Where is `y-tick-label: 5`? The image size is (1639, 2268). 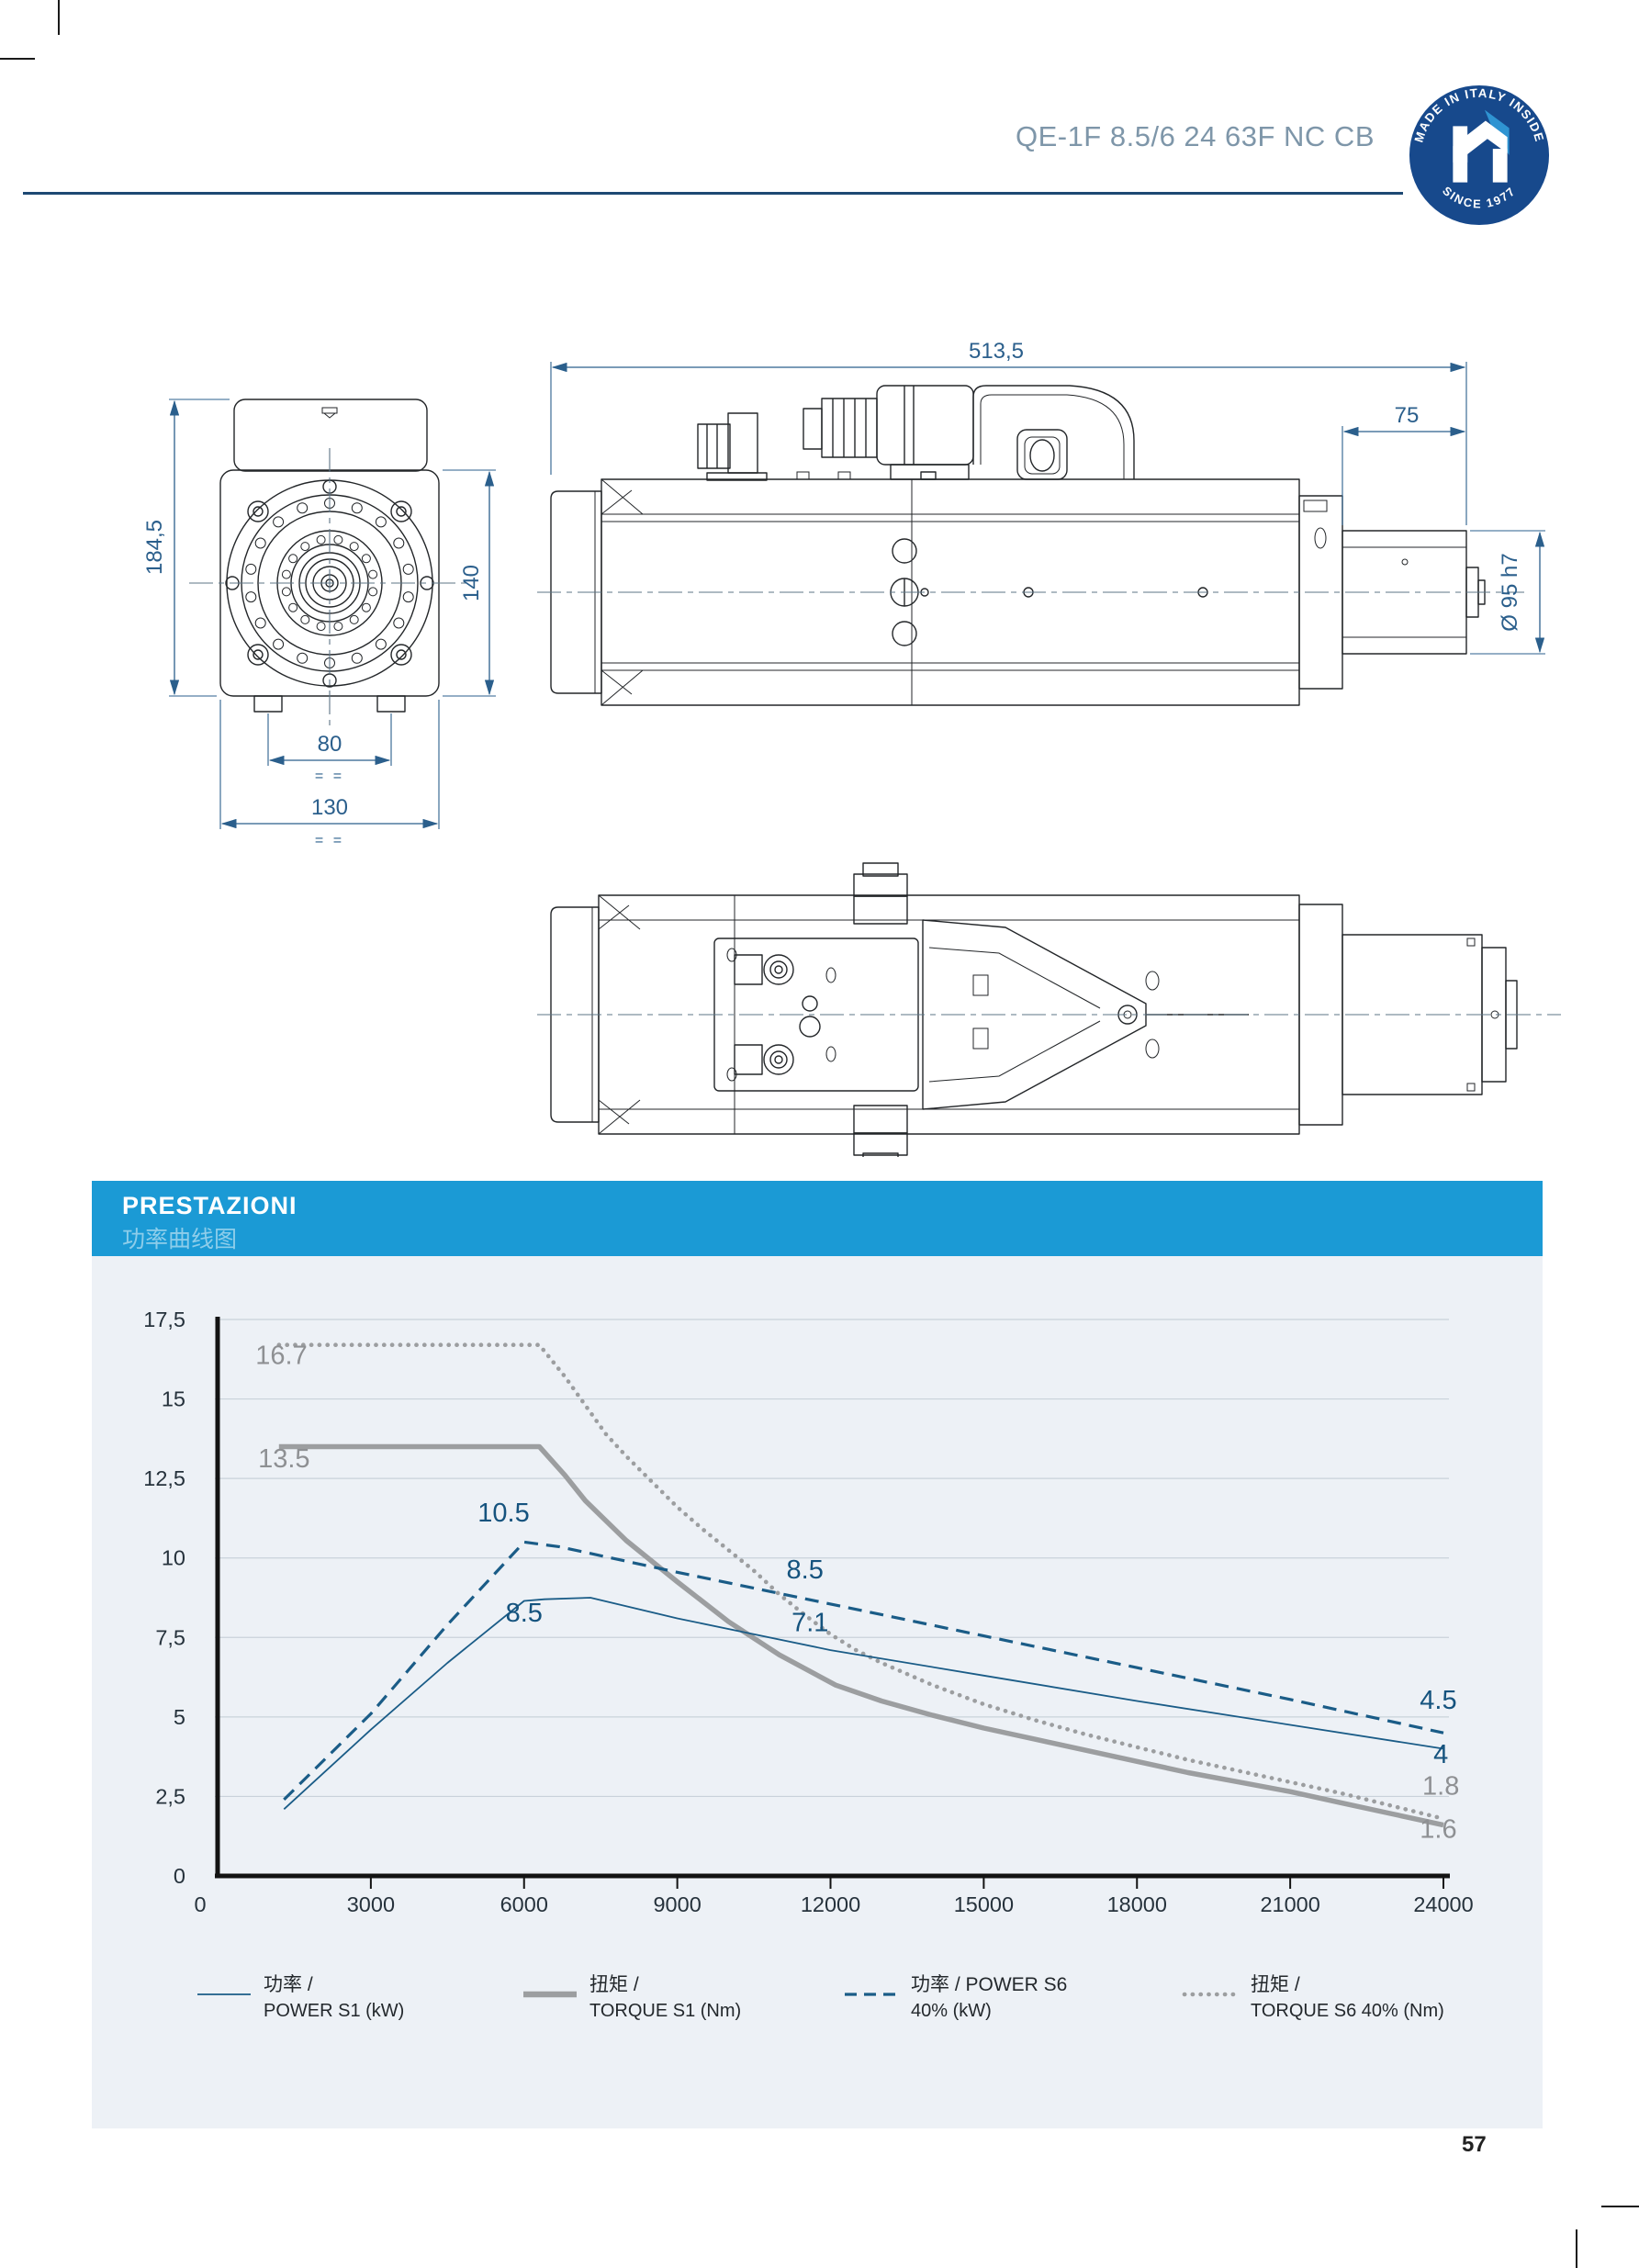 y-tick-label: 5 is located at coordinates (179, 1717).